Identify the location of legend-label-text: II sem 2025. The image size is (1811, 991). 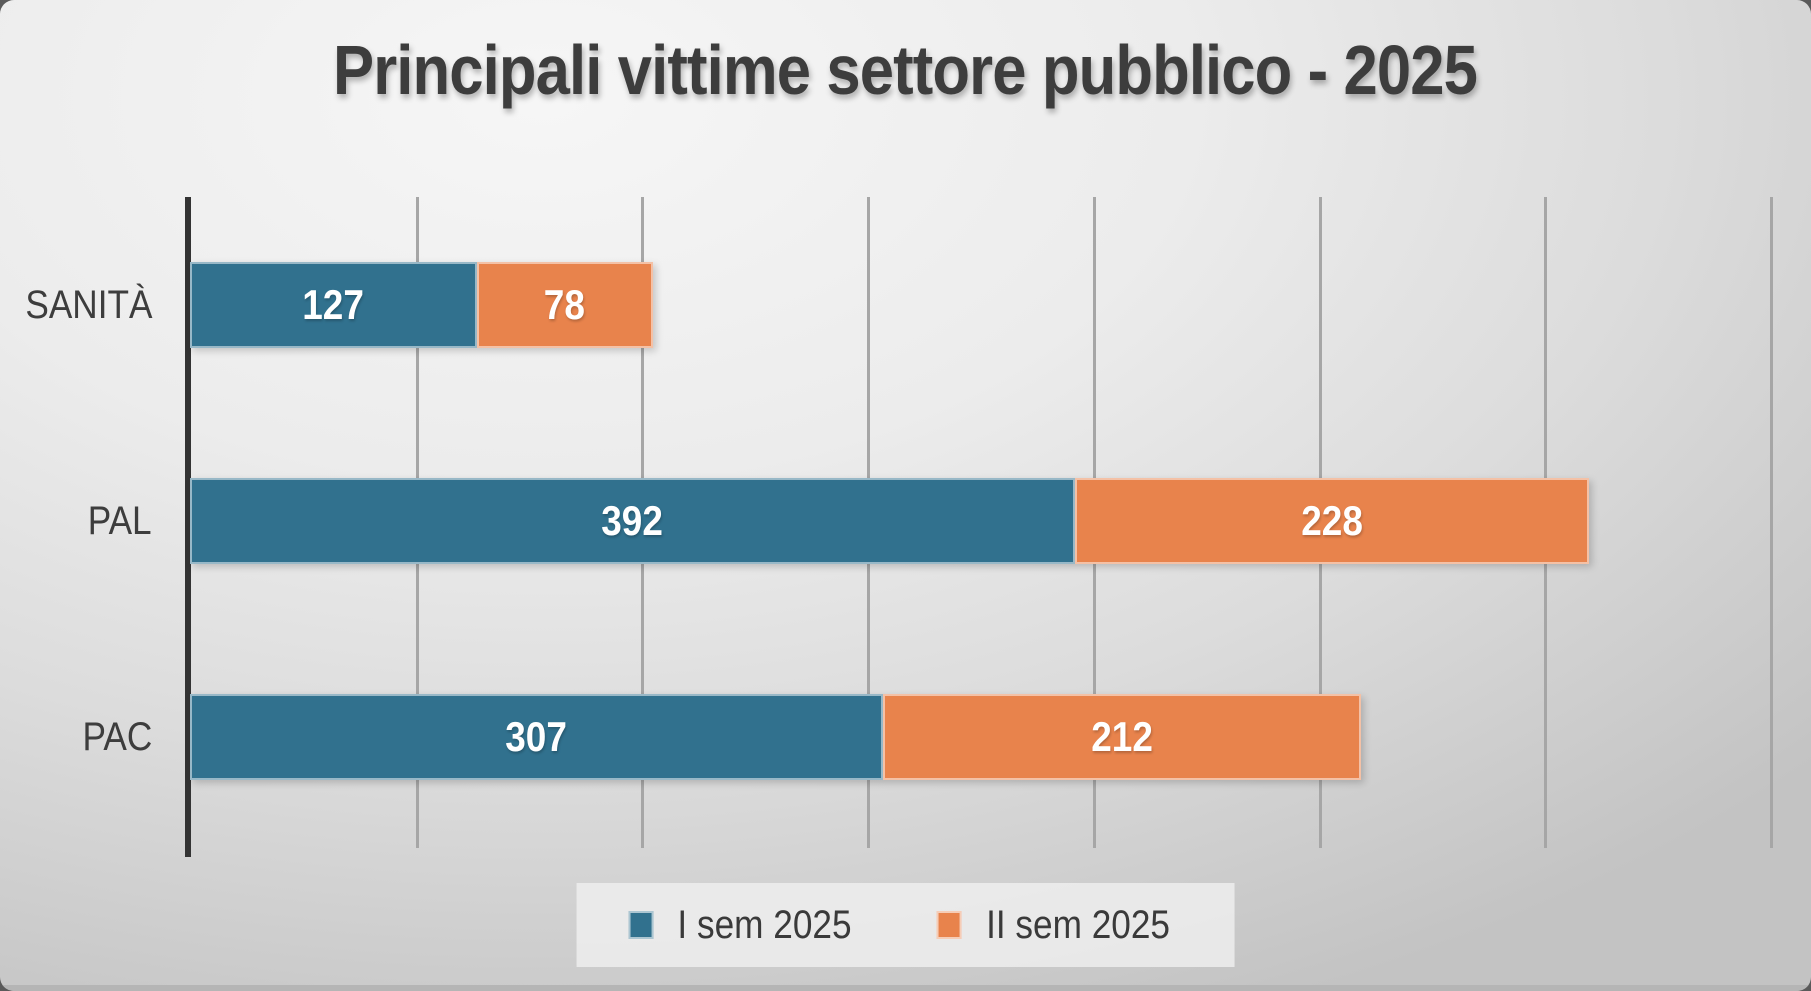
(1078, 924).